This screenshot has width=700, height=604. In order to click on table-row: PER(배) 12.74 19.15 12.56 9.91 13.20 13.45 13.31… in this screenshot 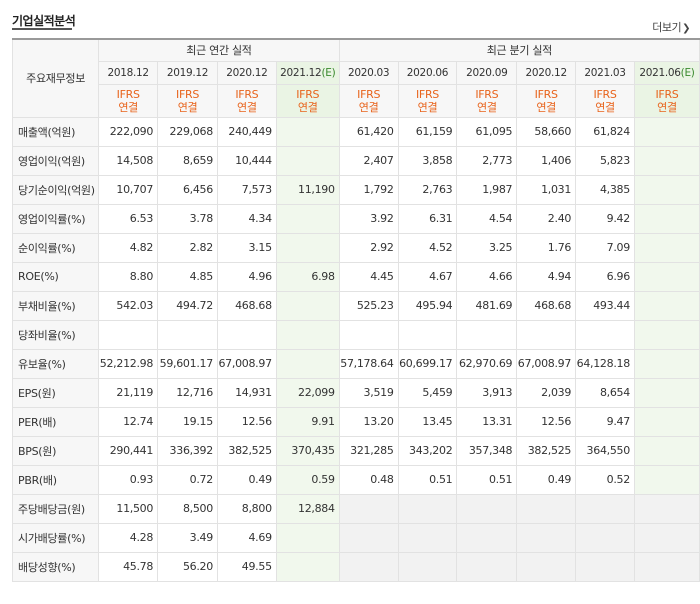, I will do `click(355, 421)`.